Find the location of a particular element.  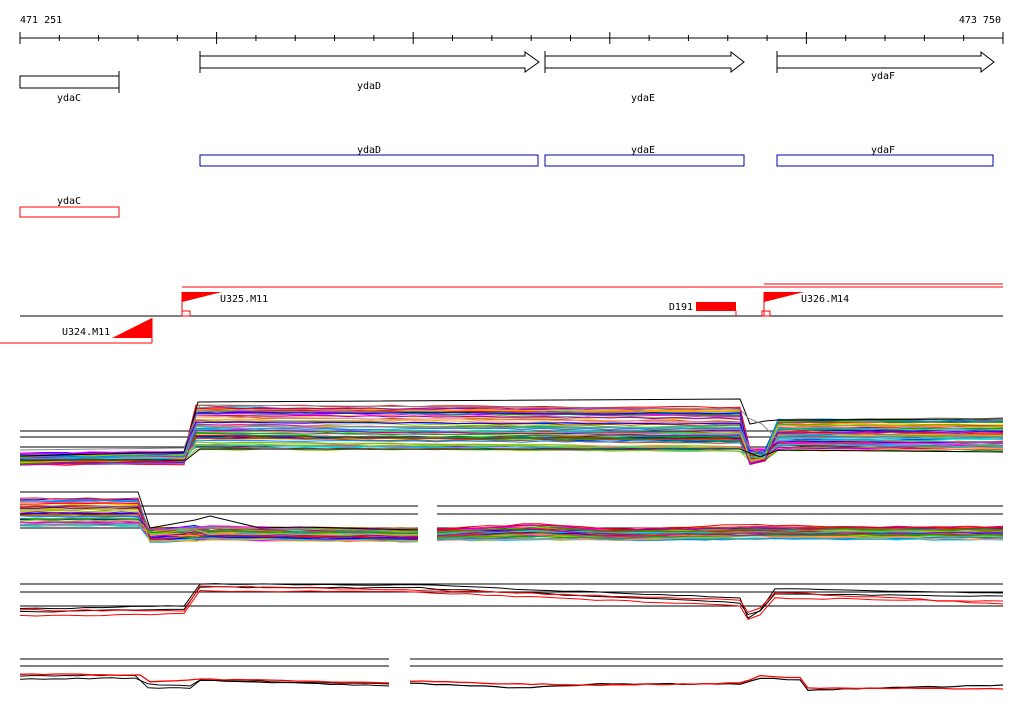

expression-panel-main is located at coordinates (511, 432).